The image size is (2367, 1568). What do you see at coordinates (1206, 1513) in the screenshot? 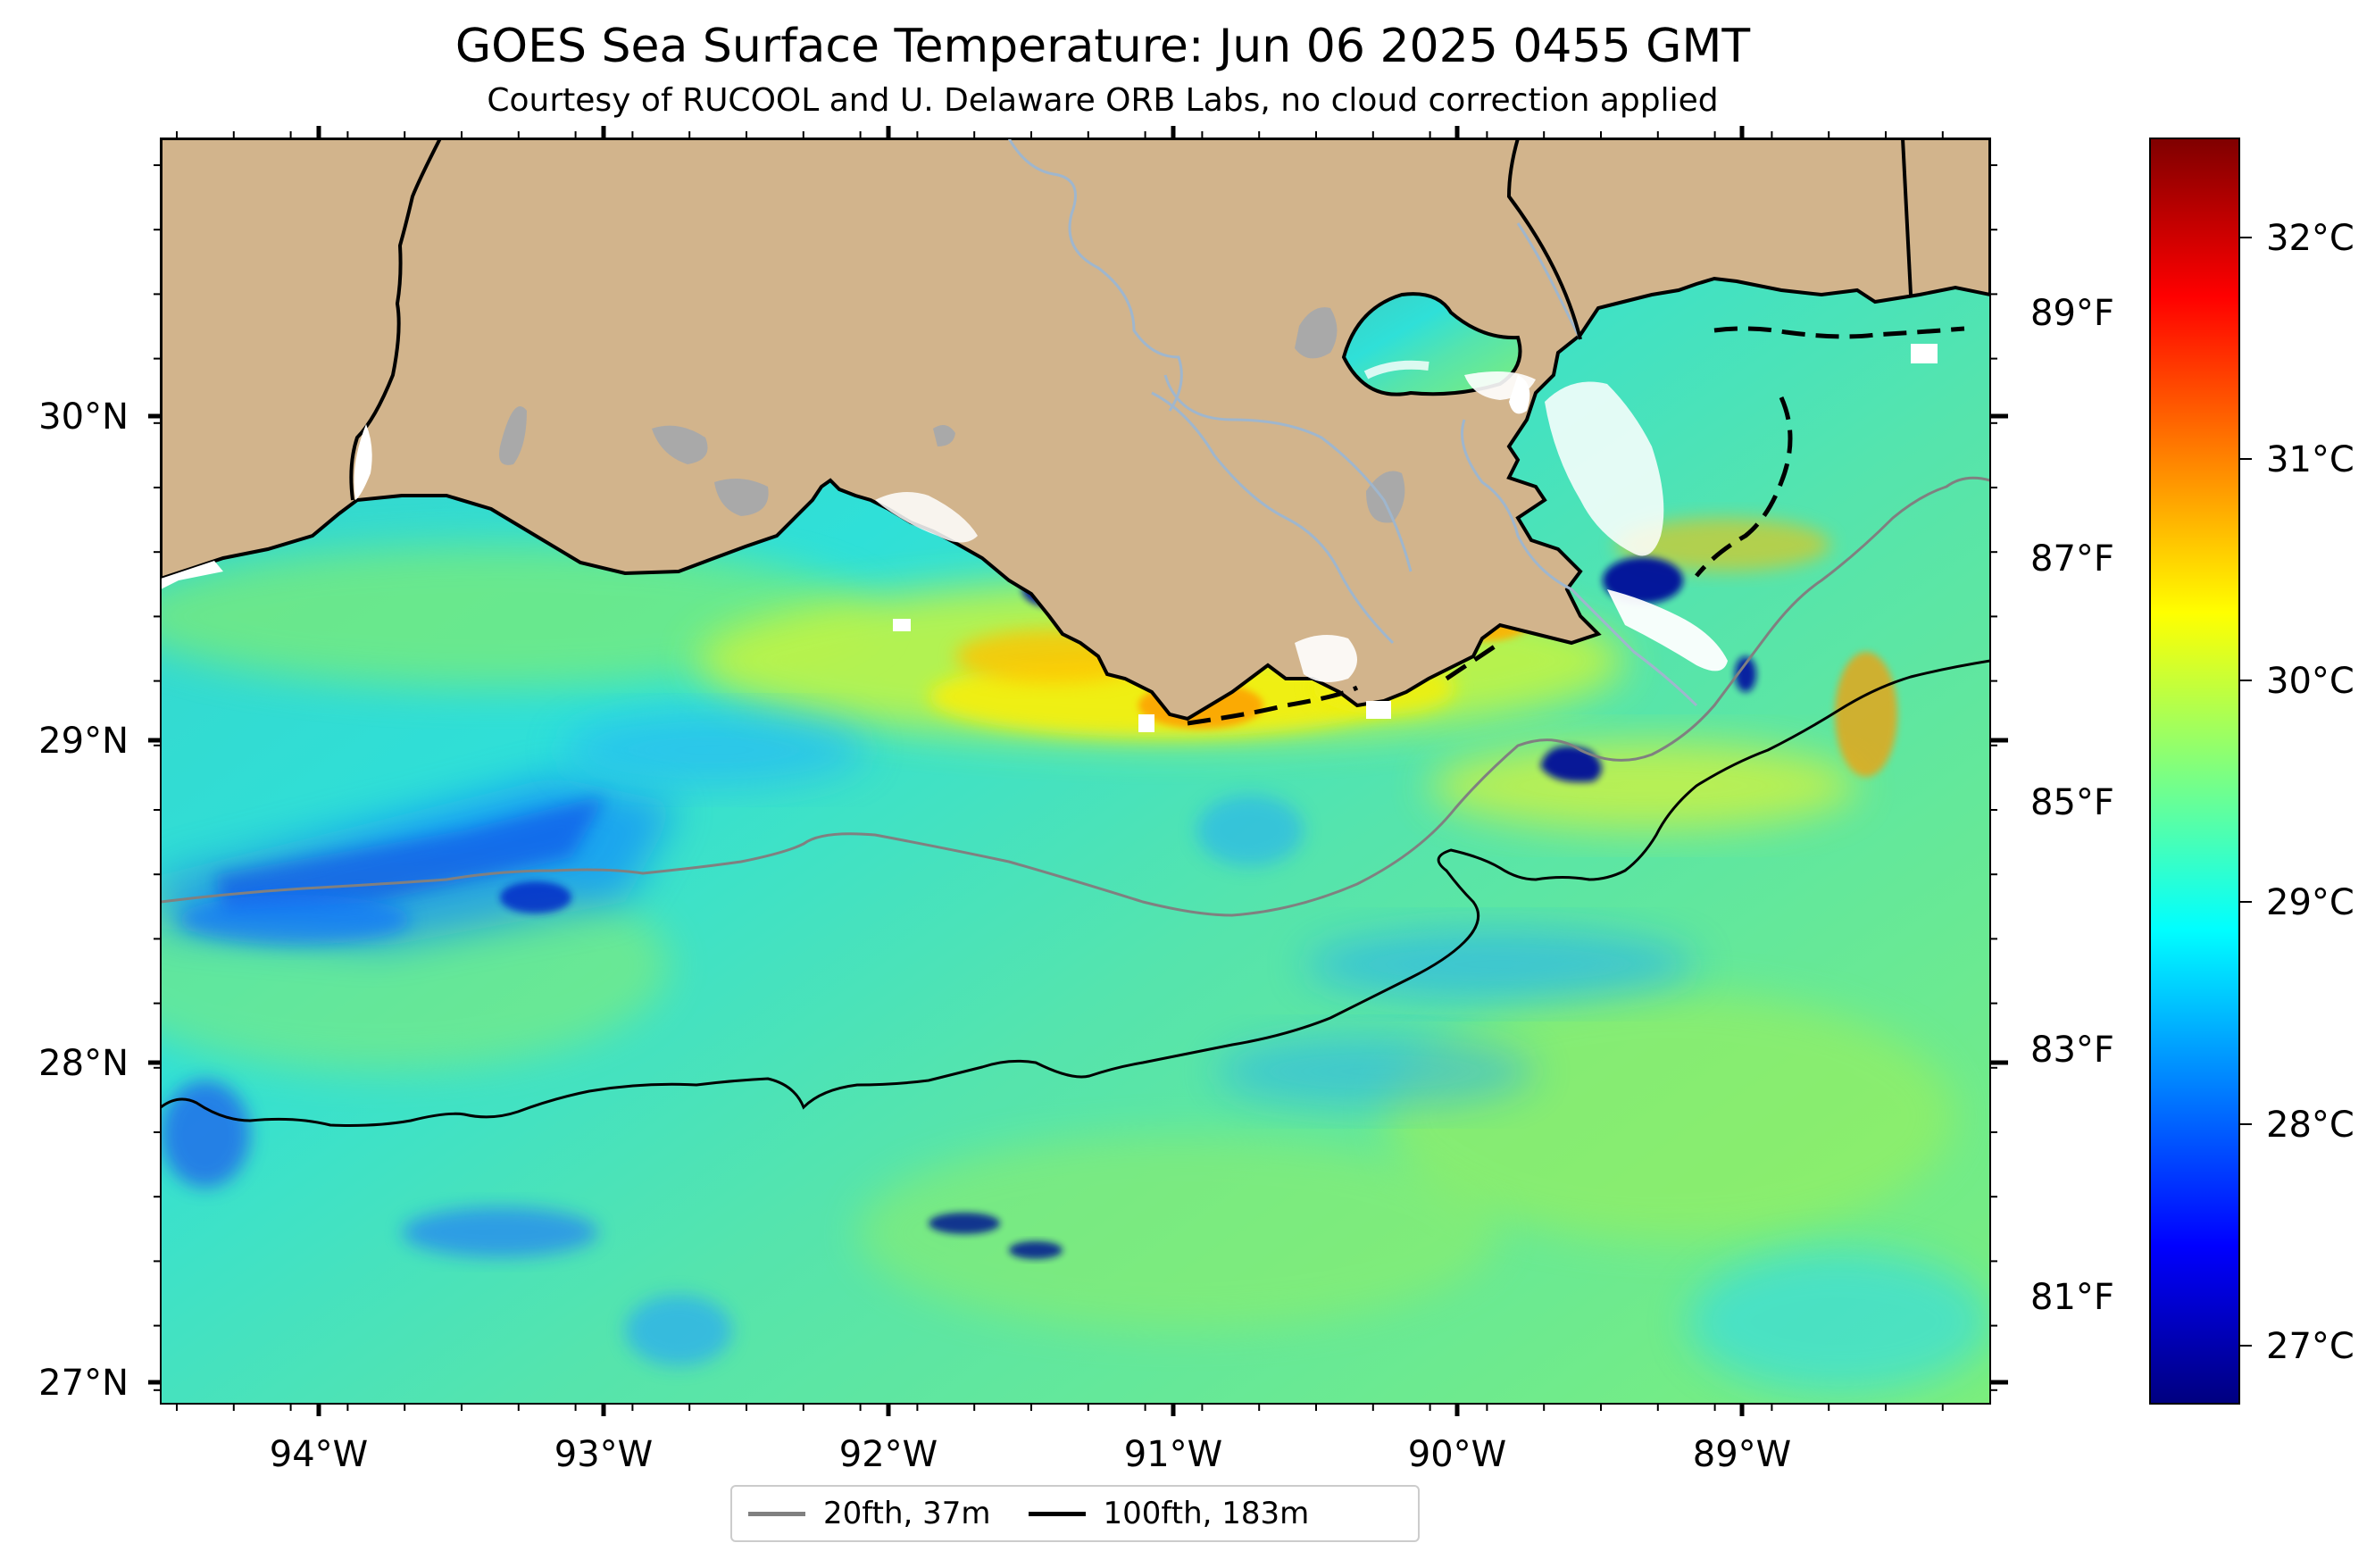
I see `legend-label-100fth: 100fth, 183m` at bounding box center [1206, 1513].